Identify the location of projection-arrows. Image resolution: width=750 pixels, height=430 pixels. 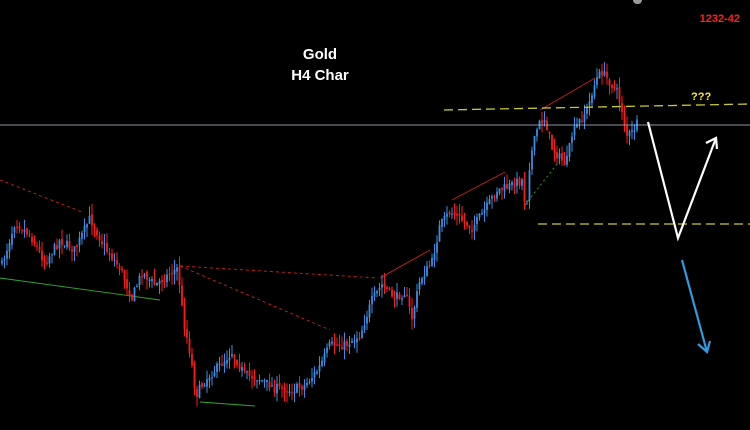
(682, 238).